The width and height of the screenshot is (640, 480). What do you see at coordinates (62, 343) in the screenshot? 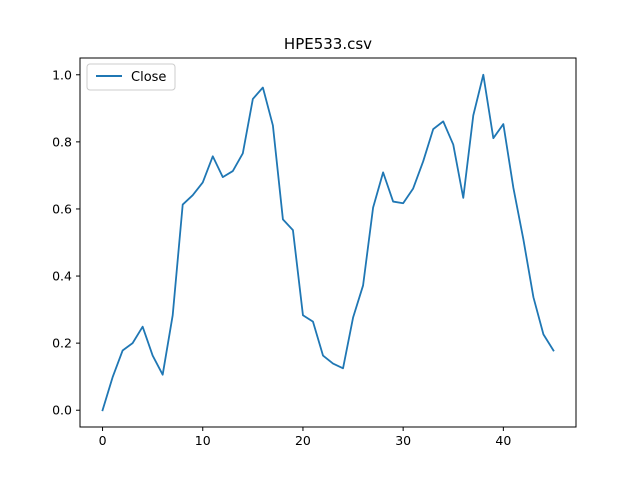
I see `y-tick-label: 0.2` at bounding box center [62, 343].